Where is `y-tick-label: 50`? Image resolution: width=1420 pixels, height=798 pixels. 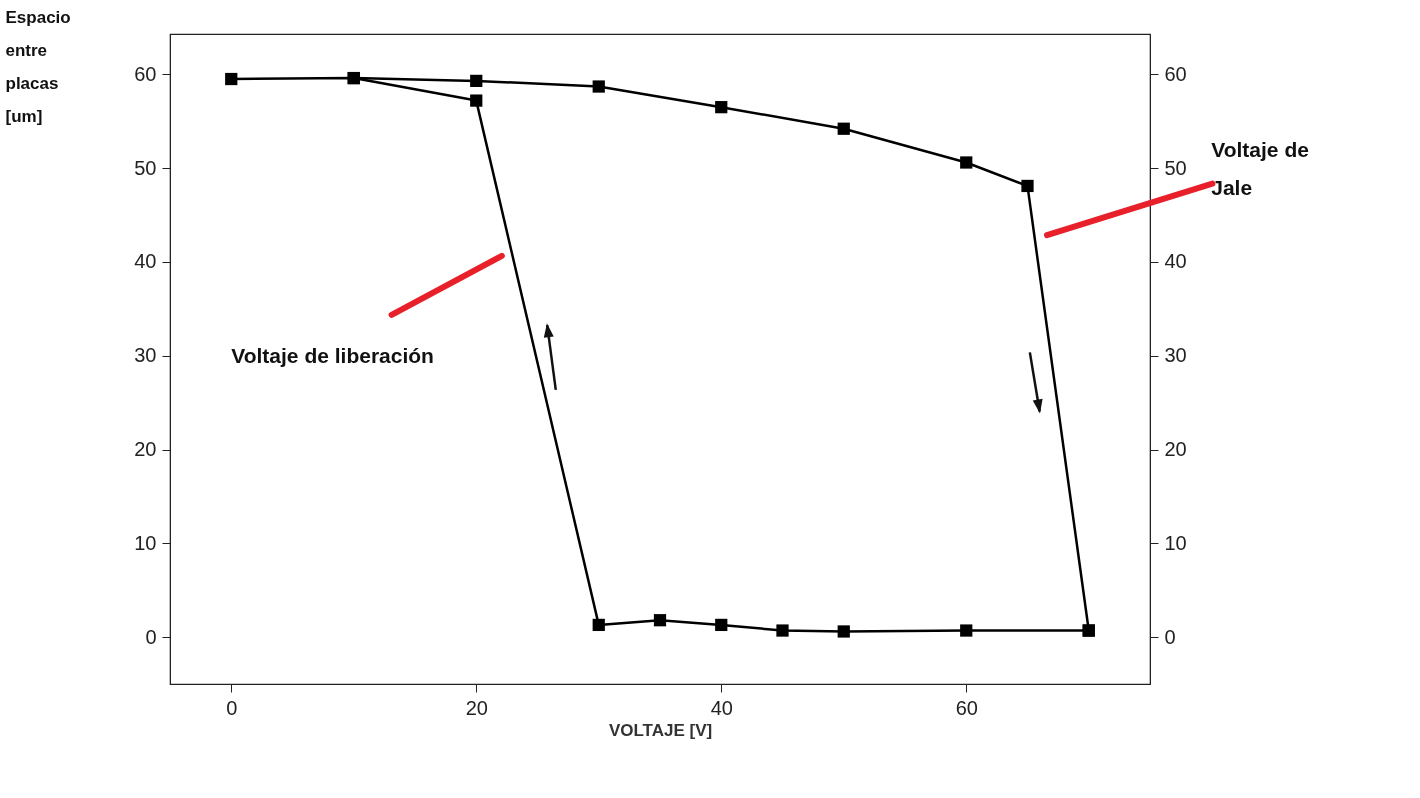 y-tick-label: 50 is located at coordinates (145, 167).